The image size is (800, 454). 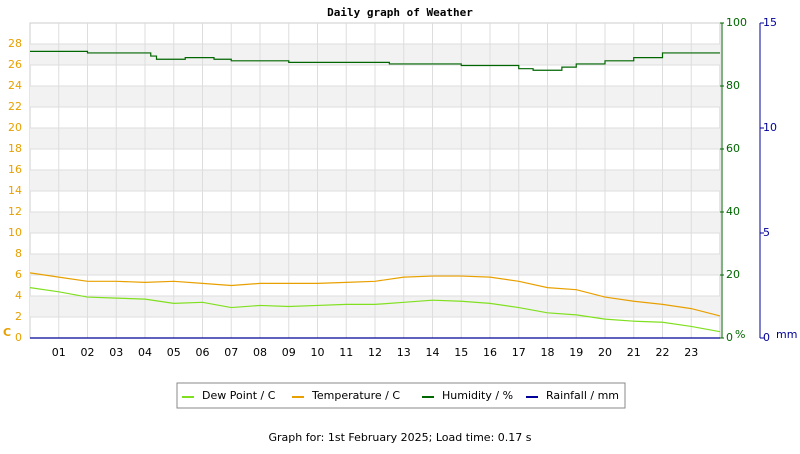 What do you see at coordinates (729, 337) in the screenshot?
I see `y2-tick-label: 0` at bounding box center [729, 337].